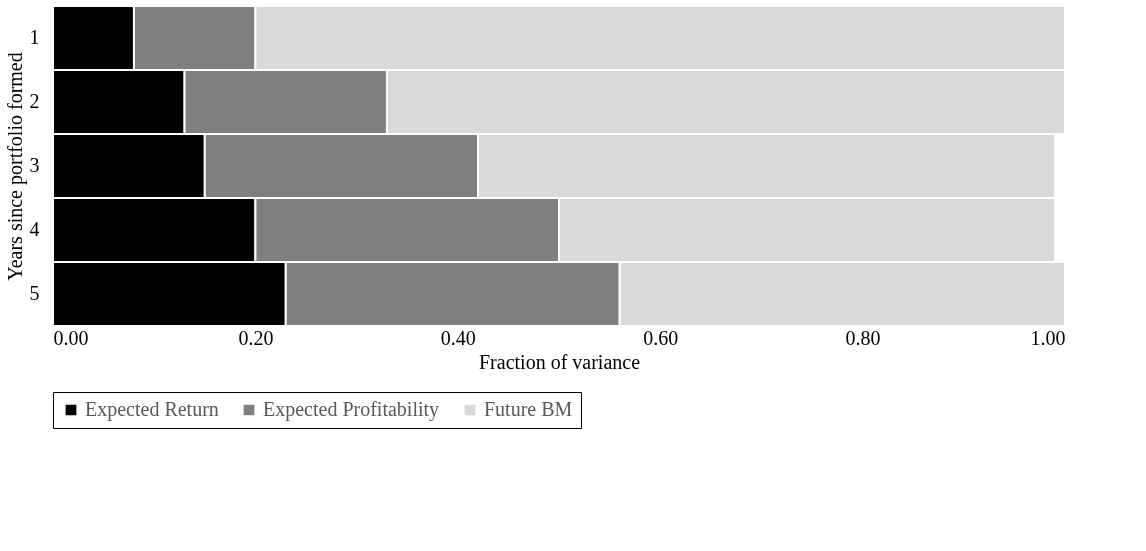 This screenshot has width=1146, height=551. What do you see at coordinates (458, 337) in the screenshot?
I see `x-tick-label: 0.40` at bounding box center [458, 337].